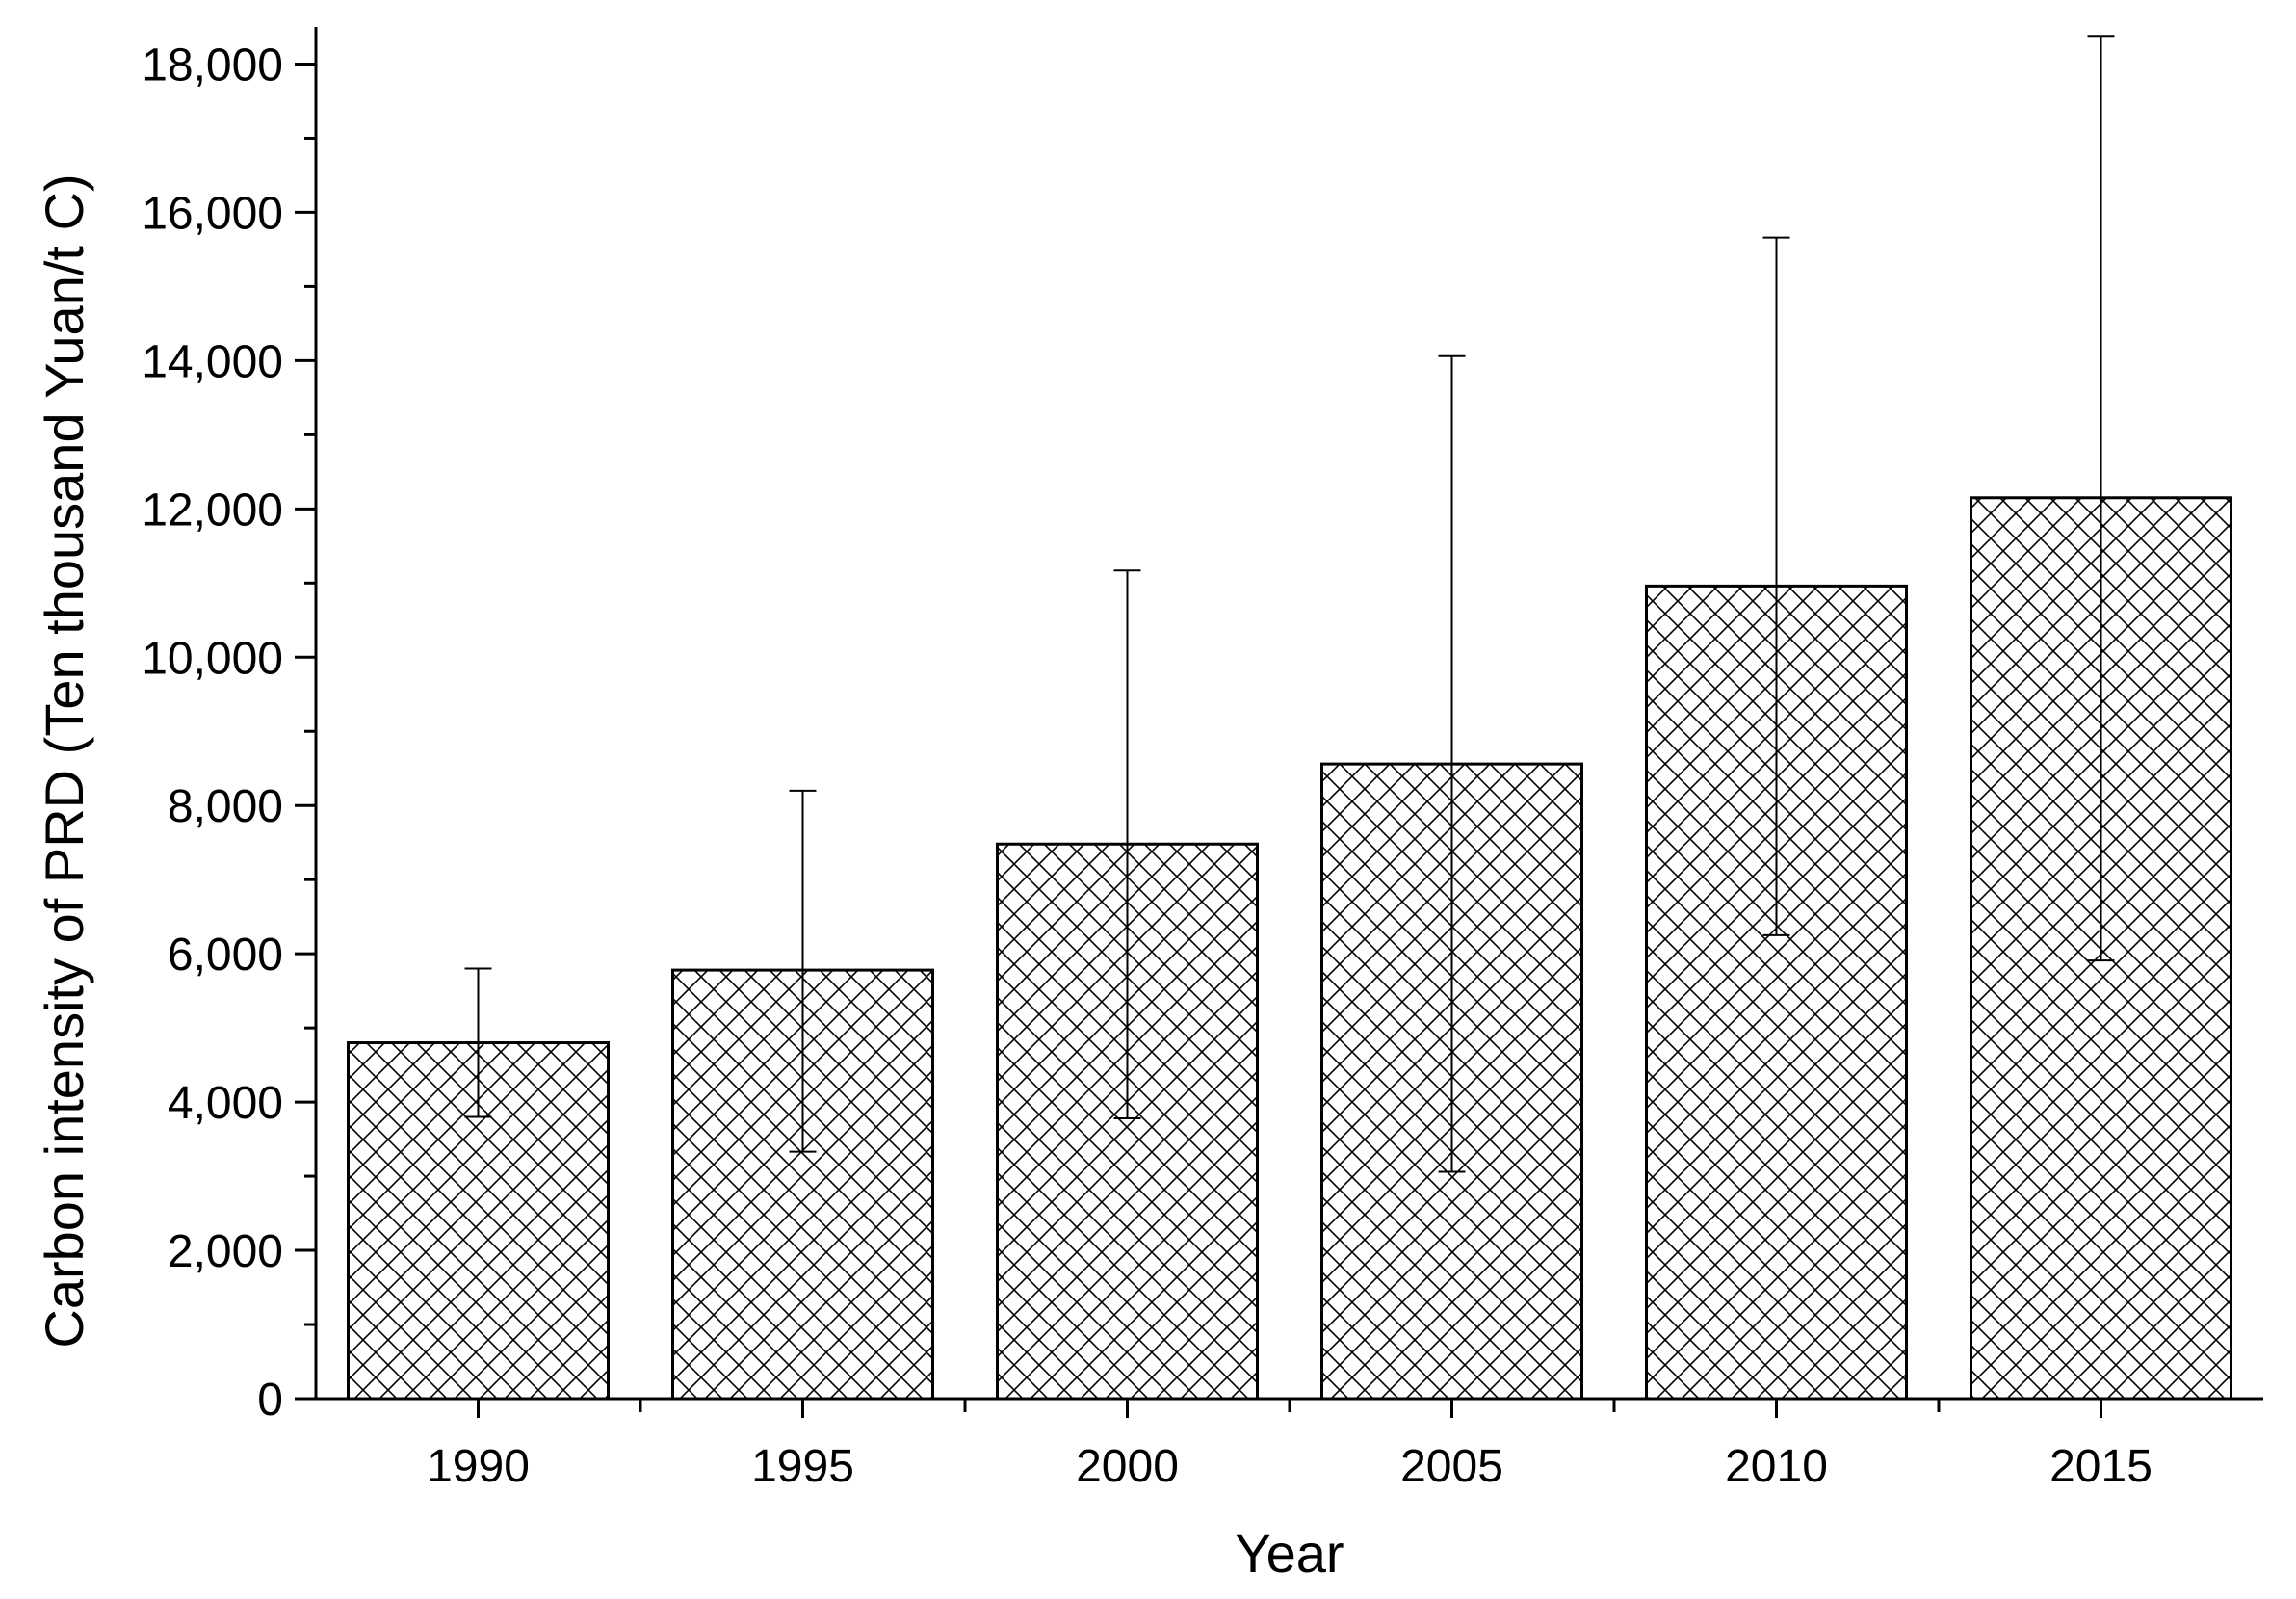 The height and width of the screenshot is (1599, 2296). Describe the element at coordinates (1127, 1466) in the screenshot. I see `x-tick-label-2000: 2000` at that location.